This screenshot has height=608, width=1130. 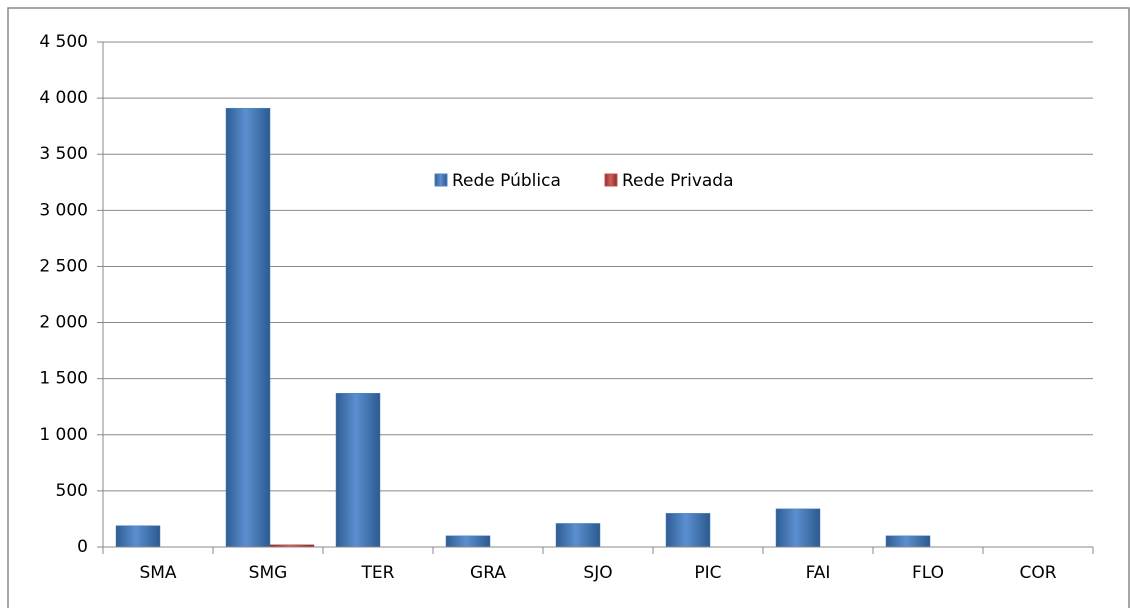 What do you see at coordinates (63, 154) in the screenshot?
I see `y-tick-label: 3 500` at bounding box center [63, 154].